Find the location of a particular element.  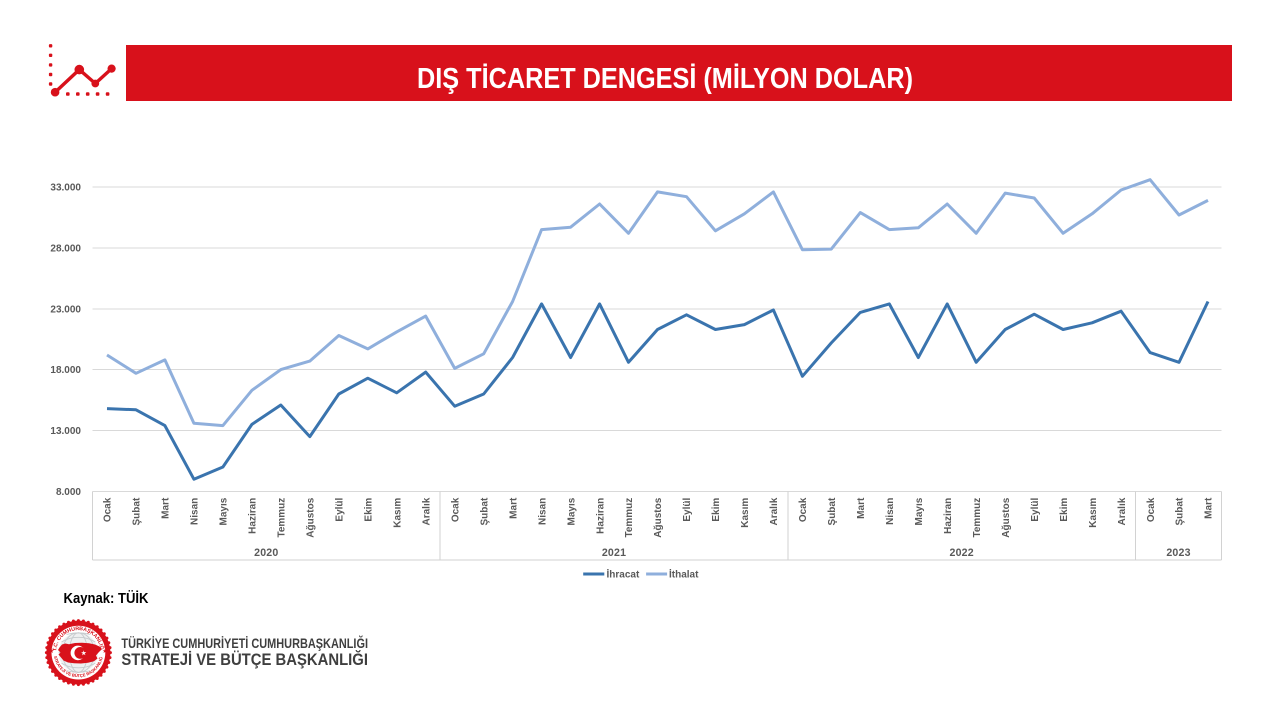

svg-text: 2023 is located at coordinates (1178, 553).